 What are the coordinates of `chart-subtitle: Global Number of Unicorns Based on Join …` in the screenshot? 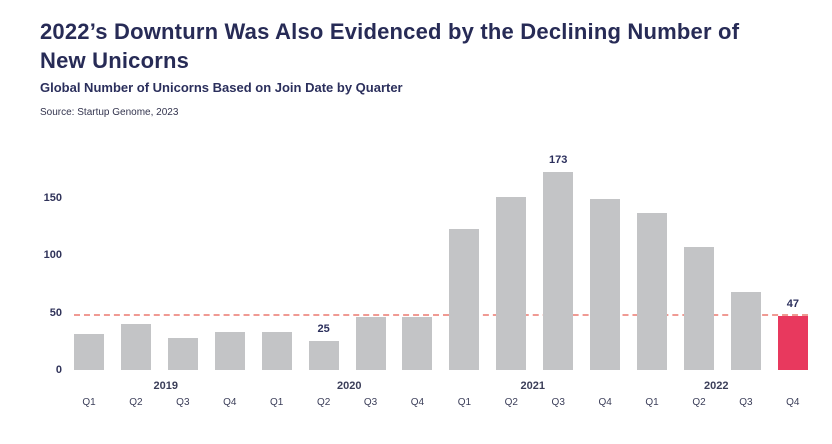 It's located at (221, 88).